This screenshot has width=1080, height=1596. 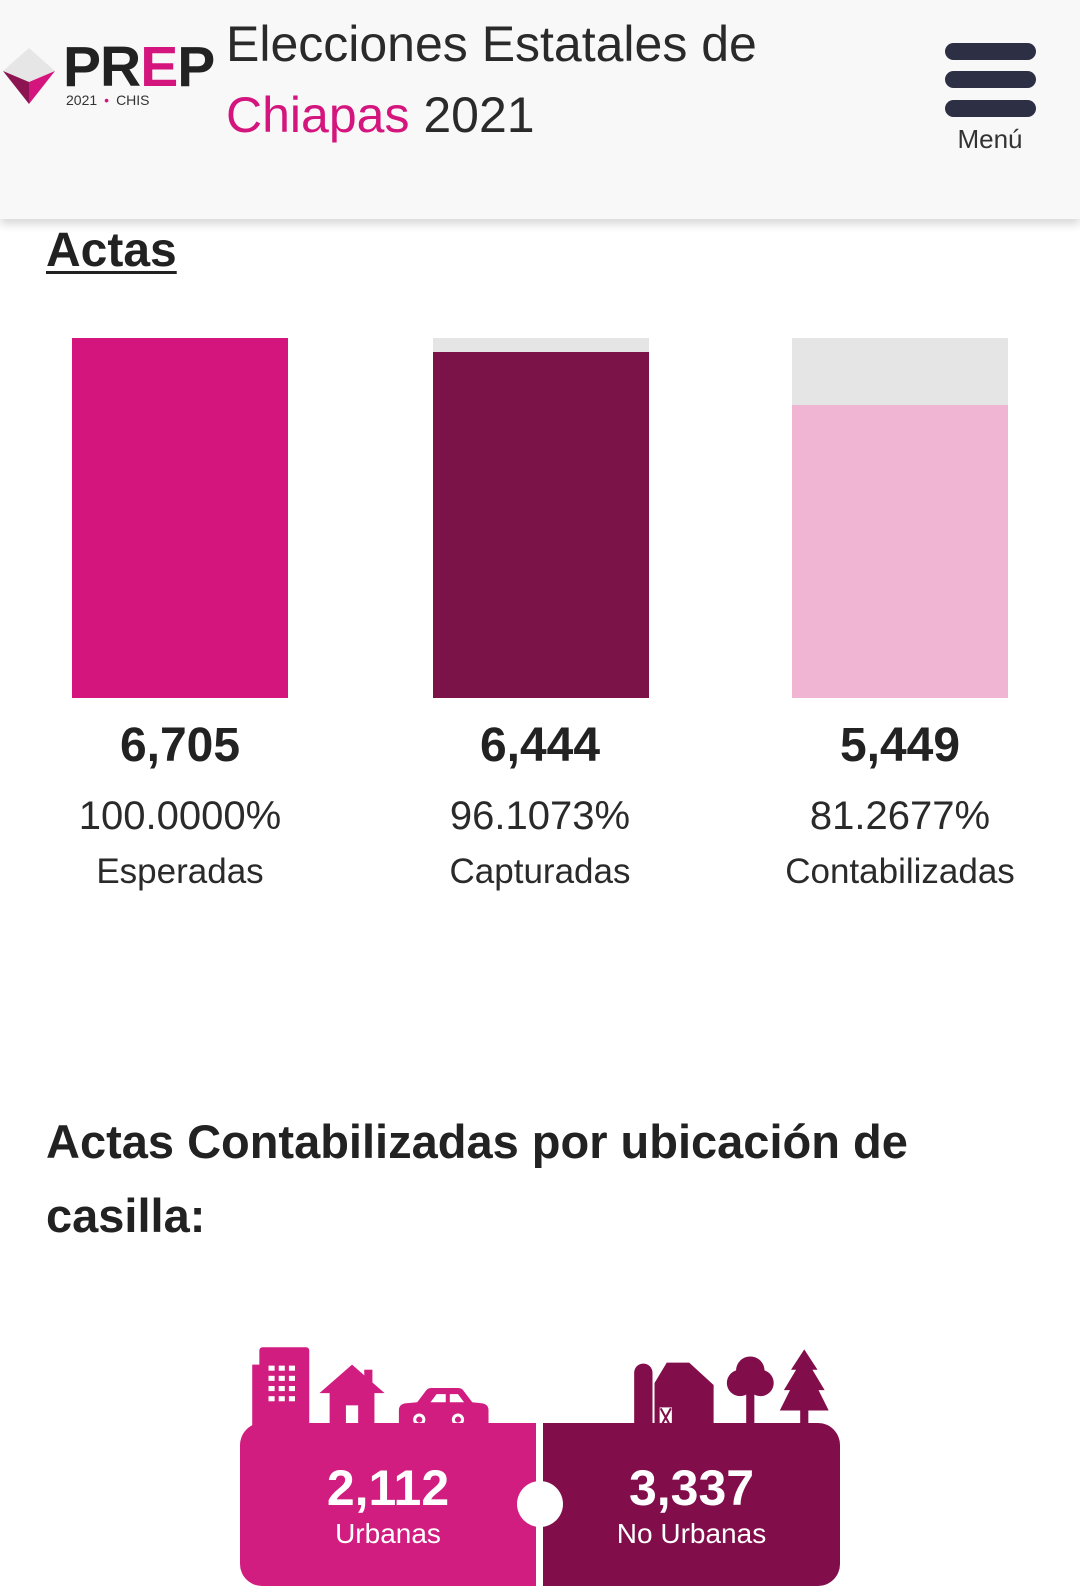 What do you see at coordinates (900, 551) in the screenshot?
I see `bar-contabilizadas` at bounding box center [900, 551].